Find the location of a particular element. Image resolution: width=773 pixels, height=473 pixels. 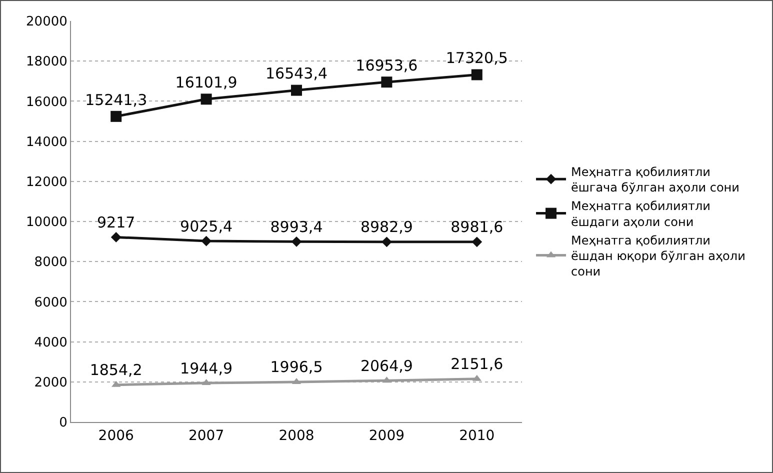

x-tick-label: 2006 is located at coordinates (116, 436).